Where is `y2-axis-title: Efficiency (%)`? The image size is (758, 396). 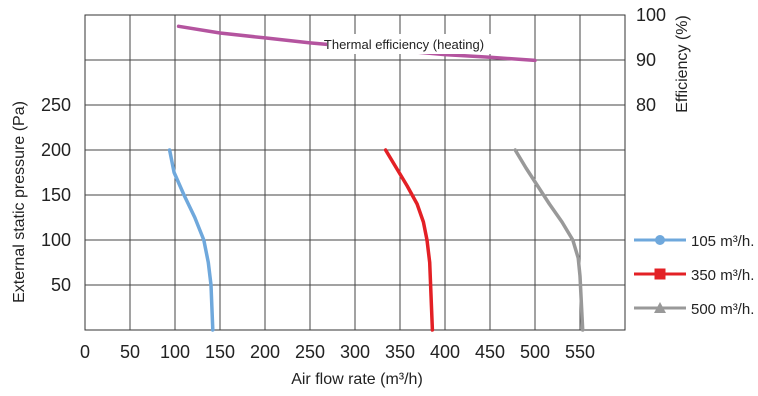
y2-axis-title: Efficiency (%) is located at coordinates (682, 64).